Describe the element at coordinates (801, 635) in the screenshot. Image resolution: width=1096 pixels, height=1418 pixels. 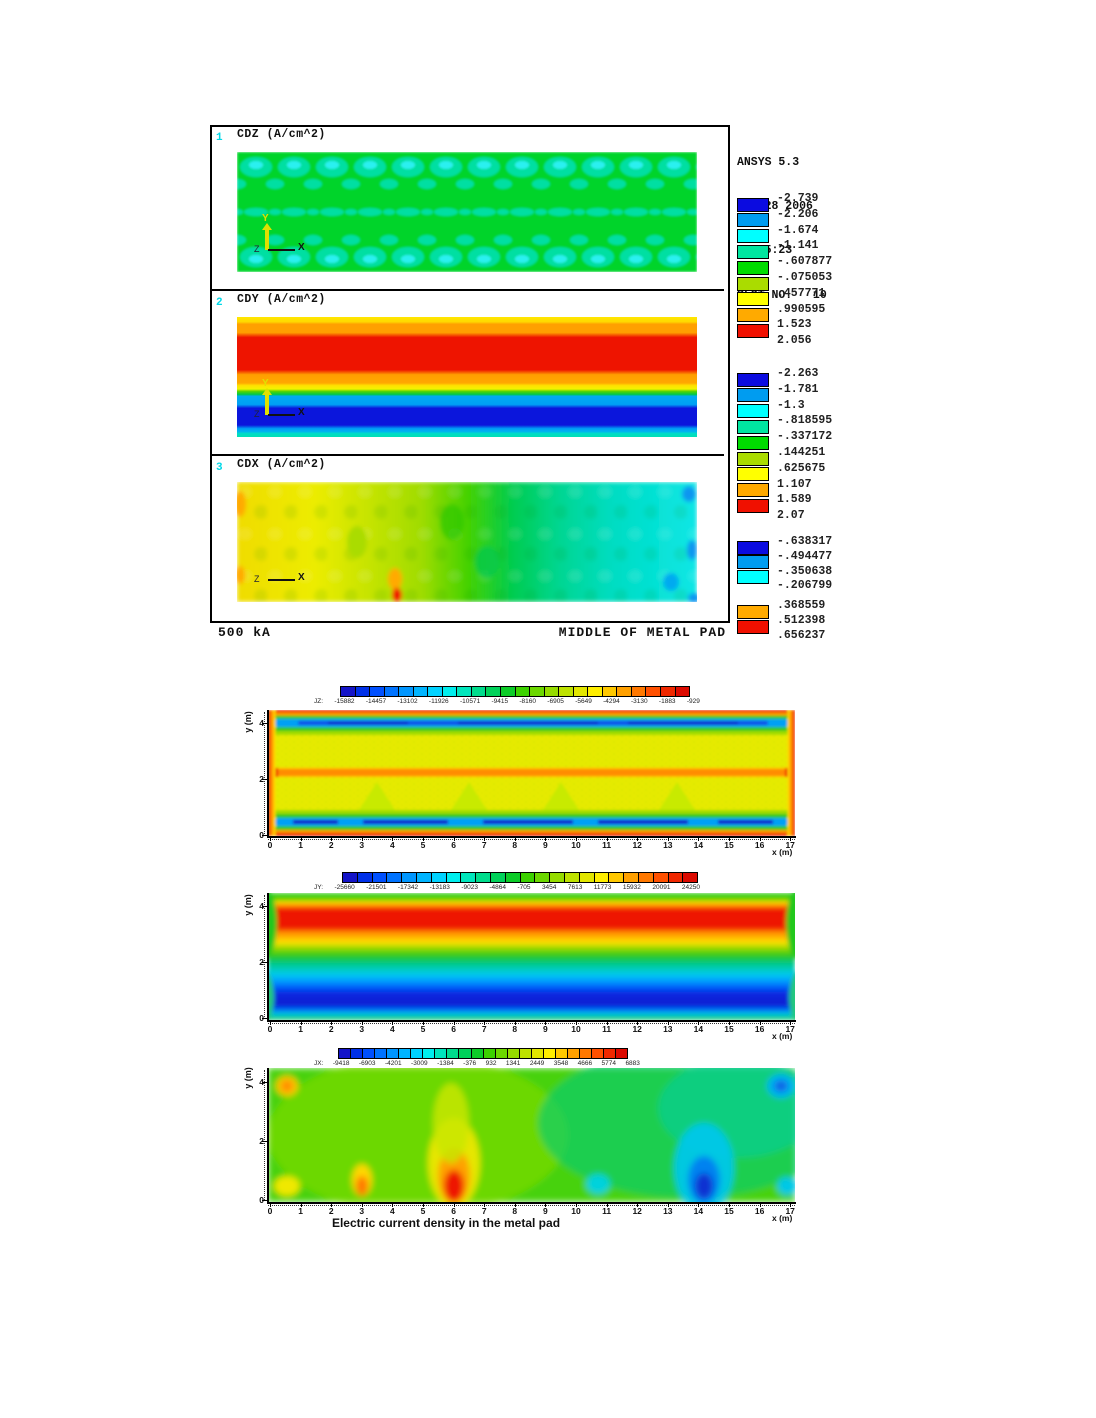
I see `legend-value: .656237` at that location.